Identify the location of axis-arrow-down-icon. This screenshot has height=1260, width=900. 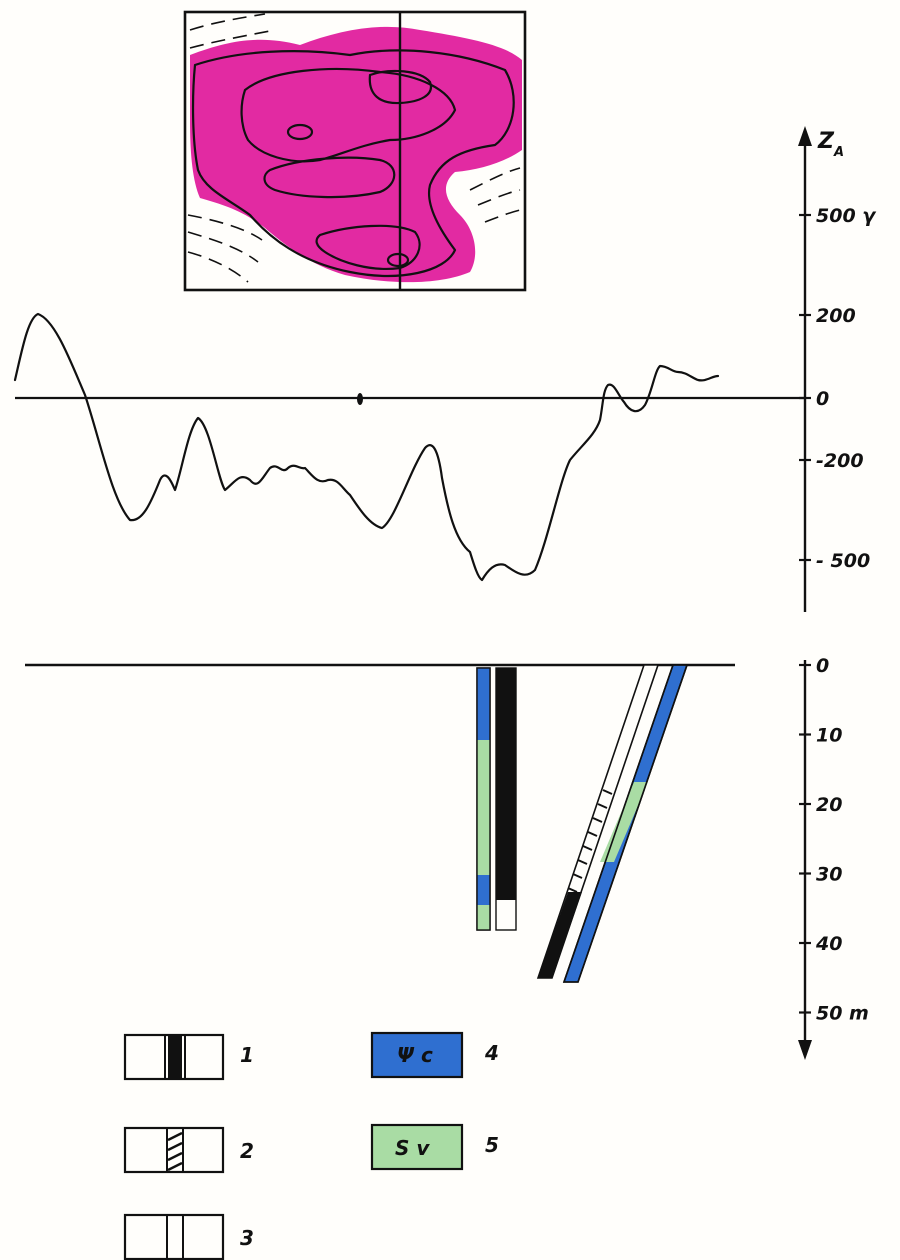
(805, 1050).